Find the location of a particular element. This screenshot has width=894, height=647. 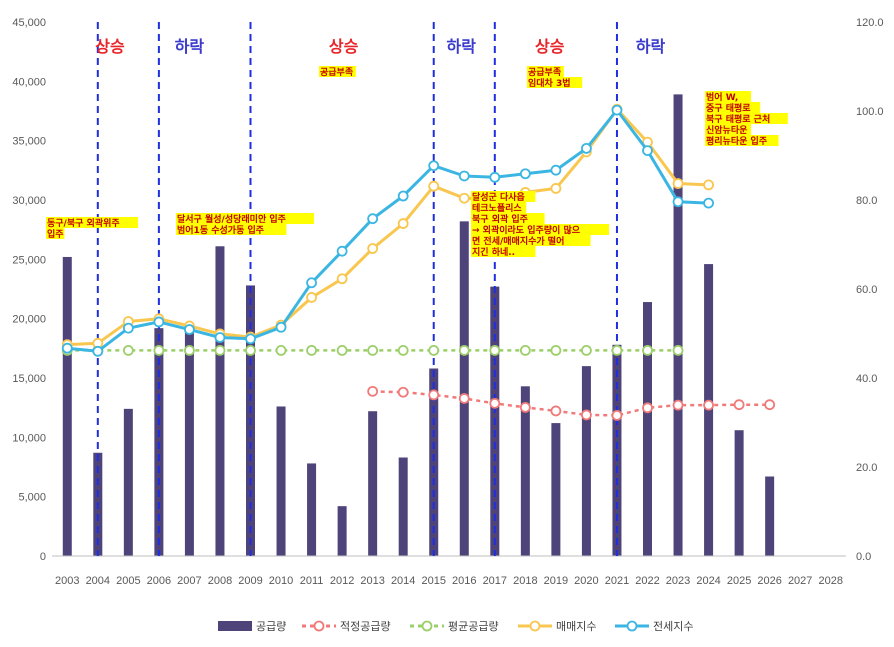

x-tick-label: 2015 is located at coordinates (433, 581).